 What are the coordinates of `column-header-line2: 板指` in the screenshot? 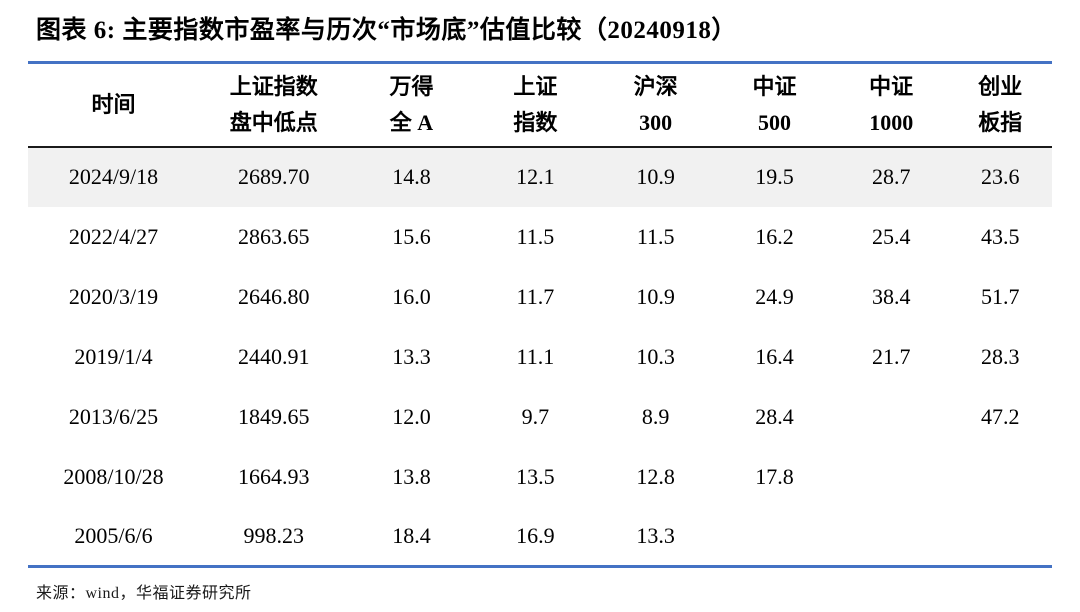 It's located at (1000, 122).